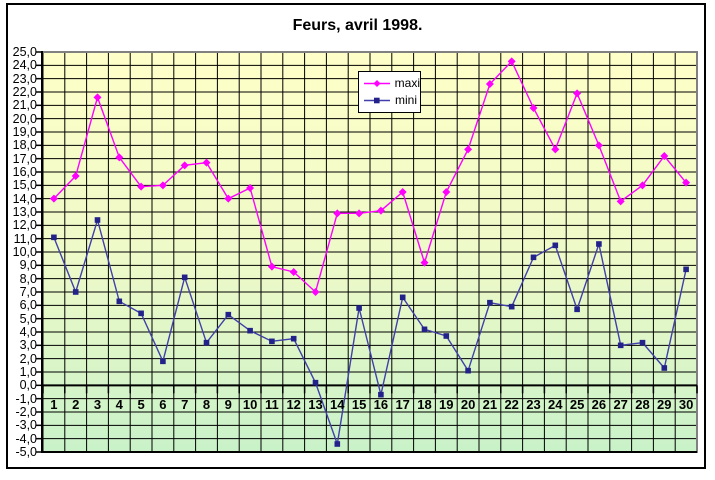  What do you see at coordinates (24, 105) in the screenshot?
I see `y-axis-label: 21,0` at bounding box center [24, 105].